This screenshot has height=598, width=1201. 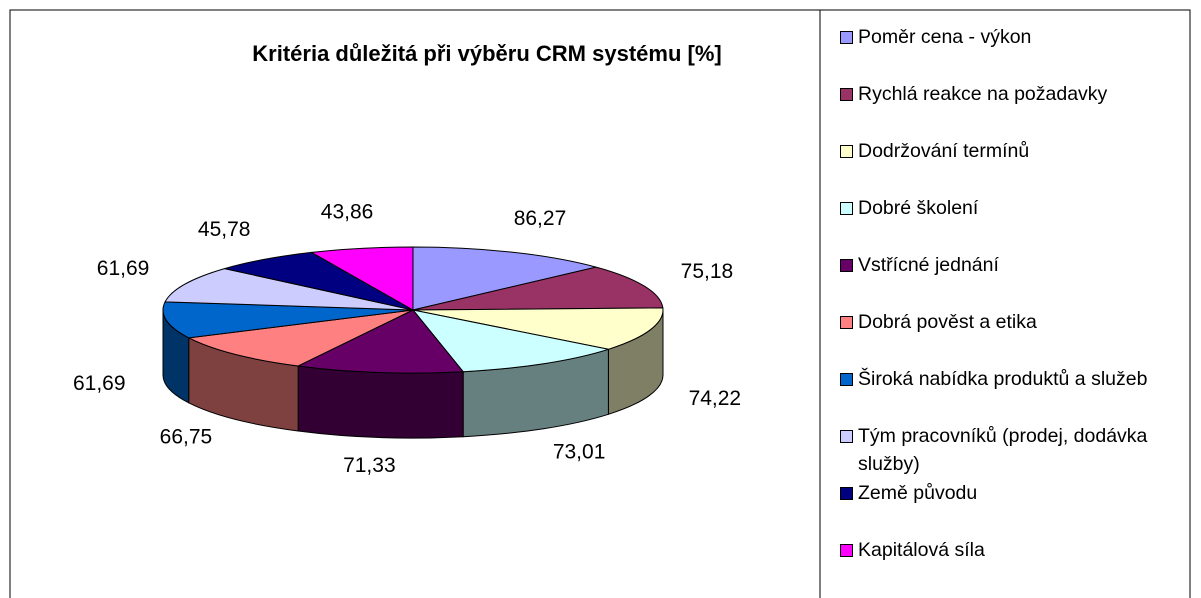 I want to click on legend-item: Dodržování termínů, so click(x=1013, y=151).